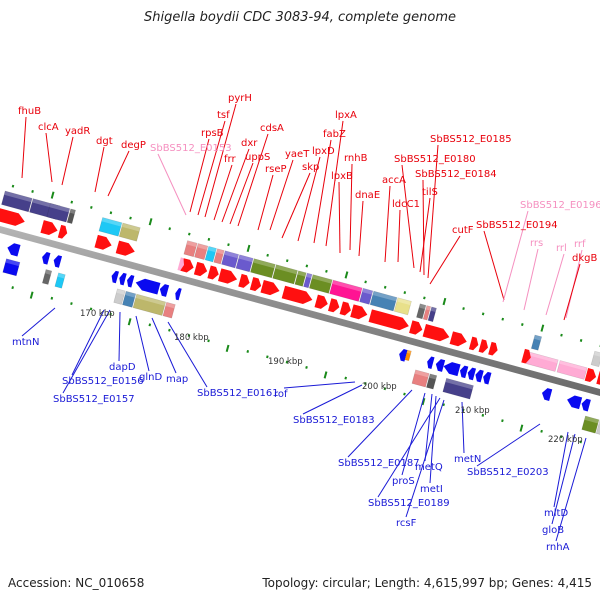 The image size is (600, 600). Describe the element at coordinates (297, 154) in the screenshot. I see `gene-label-yaeT: yaeT` at that location.